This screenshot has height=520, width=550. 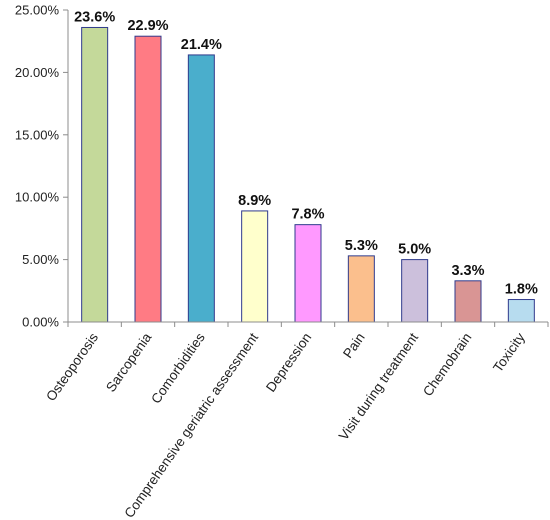 I want to click on data-label: 5.0%, so click(x=414, y=250).